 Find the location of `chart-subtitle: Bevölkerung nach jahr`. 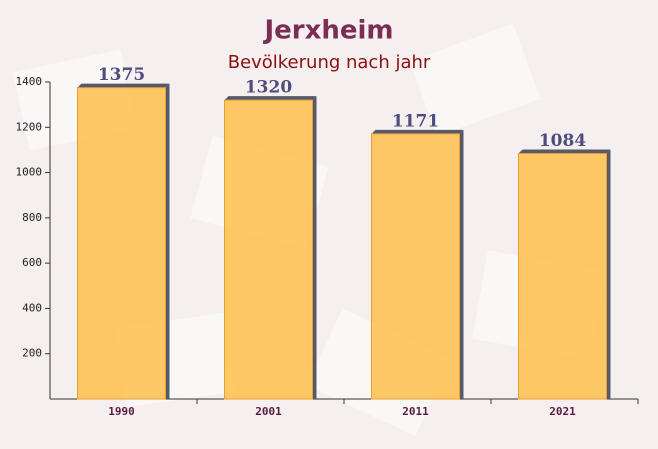

chart-subtitle: Bevölkerung nach jahr is located at coordinates (329, 62).